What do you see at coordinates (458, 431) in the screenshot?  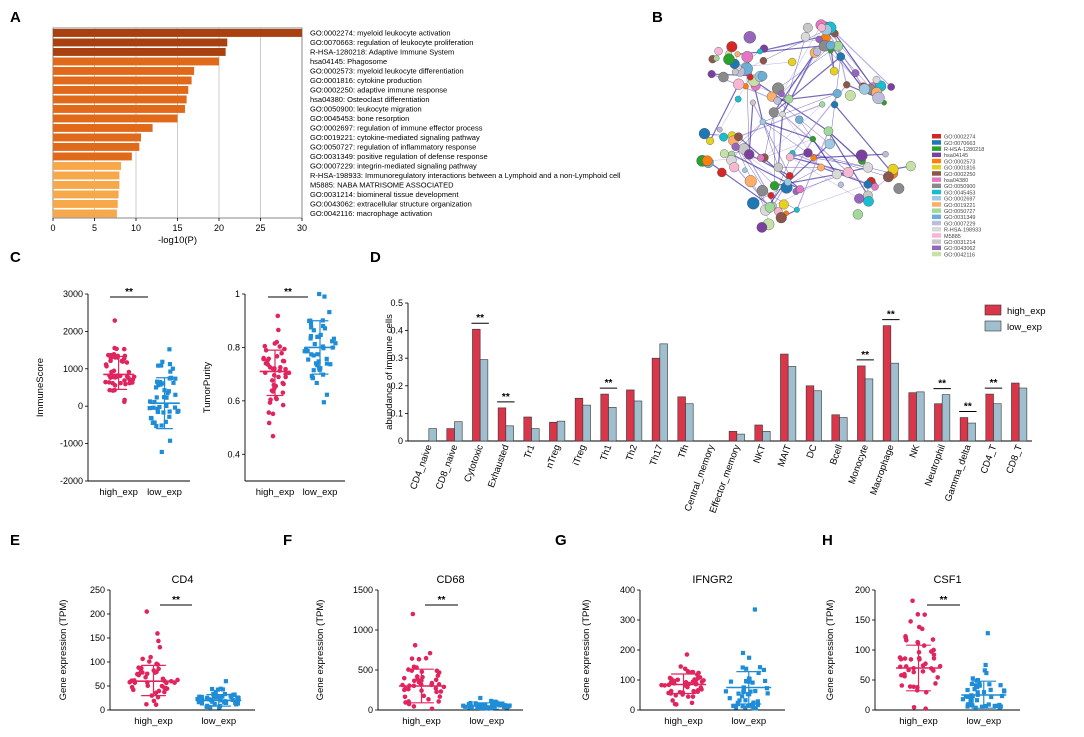 I see `bar-low-CD8_naive` at bounding box center [458, 431].